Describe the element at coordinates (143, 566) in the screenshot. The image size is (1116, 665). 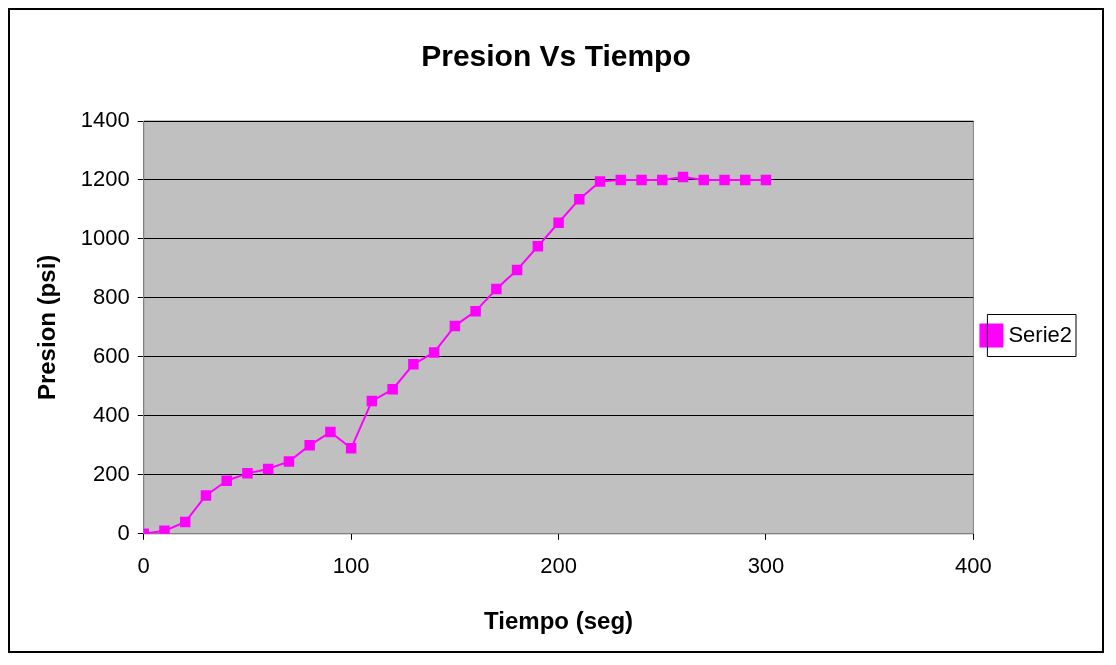
I see `x-tick-label: 0` at that location.